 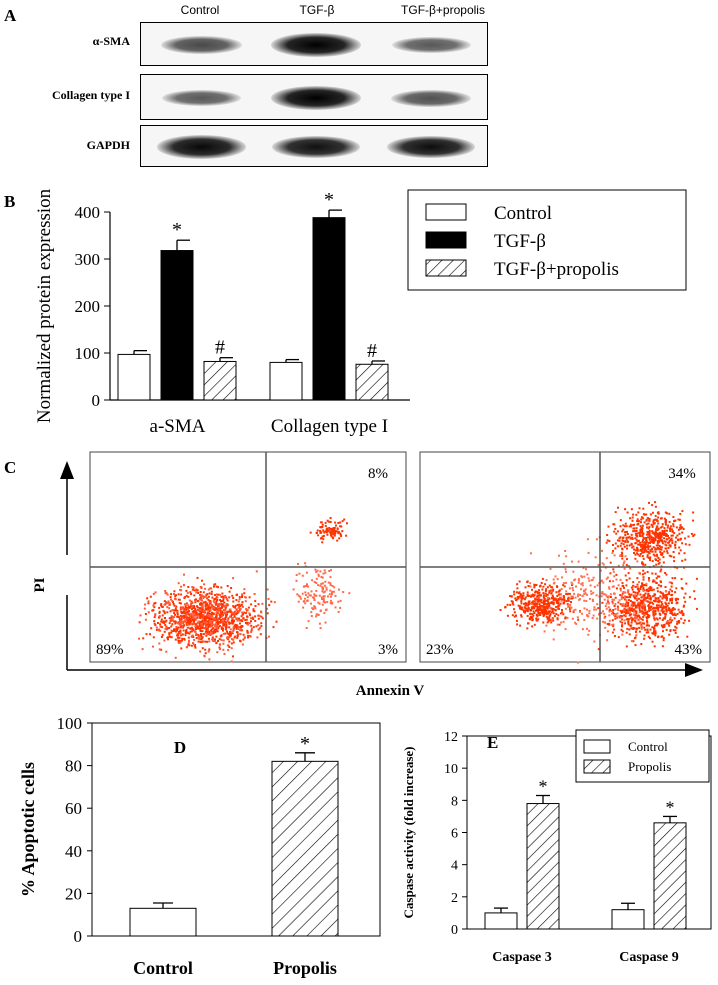 I want to click on y-tick-label: 6, so click(x=454, y=834).